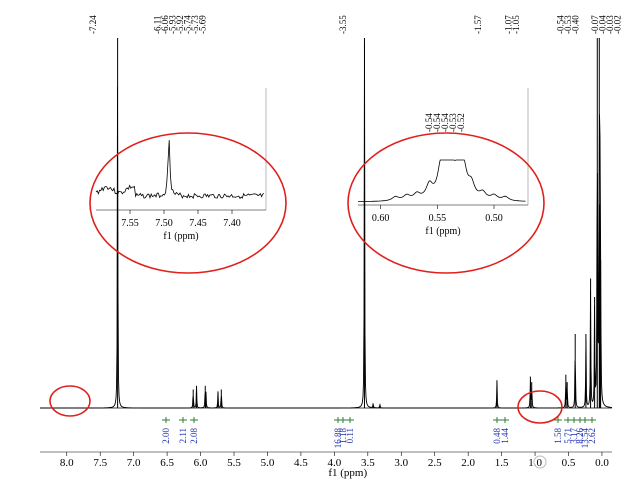  What do you see at coordinates (347, 473) in the screenshot?
I see `x-axis-title: f1 (ppm)` at bounding box center [347, 473].